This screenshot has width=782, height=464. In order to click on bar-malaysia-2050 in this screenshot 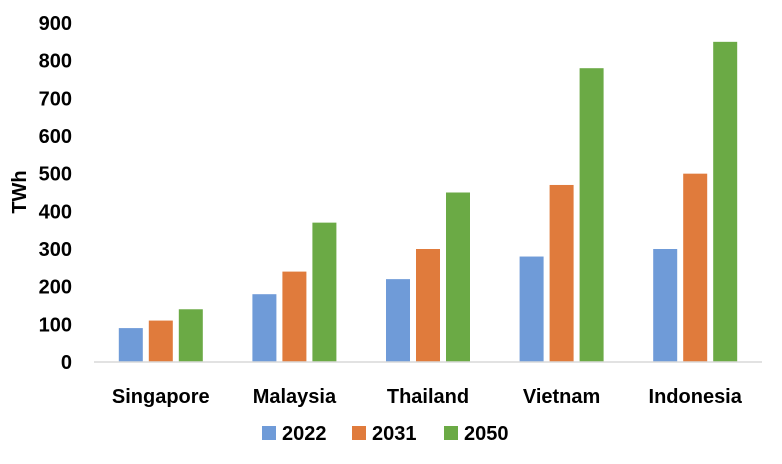, I will do `click(324, 292)`.